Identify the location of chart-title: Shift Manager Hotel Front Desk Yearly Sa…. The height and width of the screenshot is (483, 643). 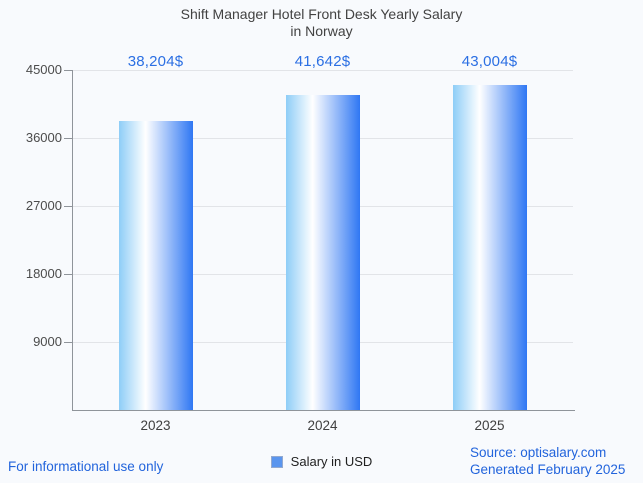
(321, 23).